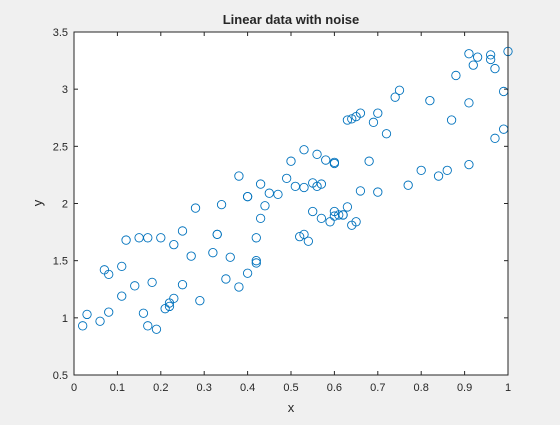  What do you see at coordinates (60, 147) in the screenshot?
I see `y-tick-label: 2.5` at bounding box center [60, 147].